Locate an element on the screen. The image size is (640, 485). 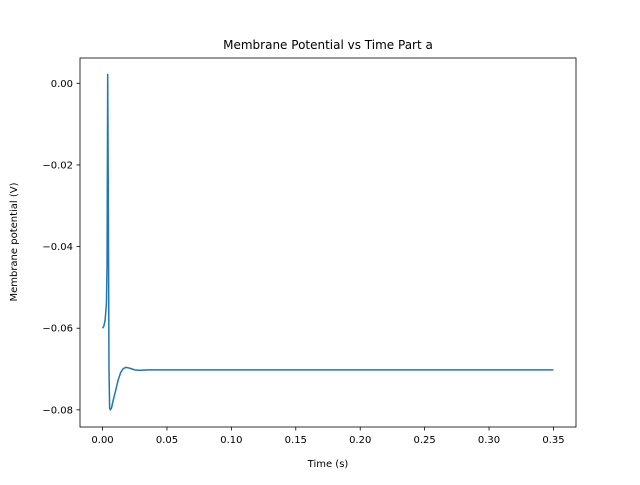
x-tick-label: 0.25 is located at coordinates (424, 440).